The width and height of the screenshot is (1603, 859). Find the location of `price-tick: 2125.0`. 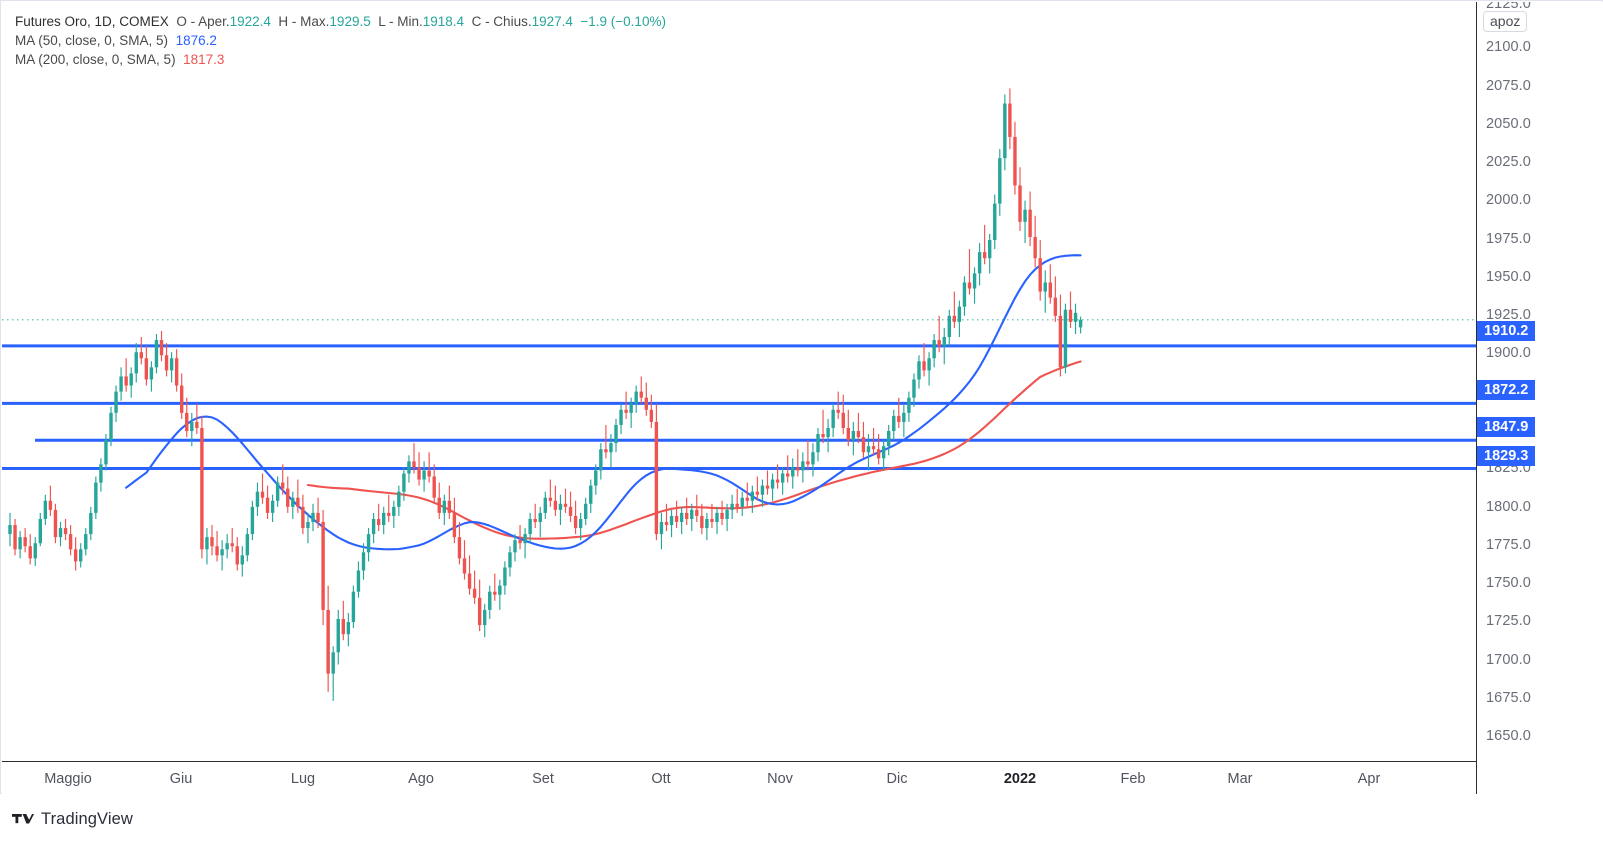

price-tick: 2125.0 is located at coordinates (1508, 7).